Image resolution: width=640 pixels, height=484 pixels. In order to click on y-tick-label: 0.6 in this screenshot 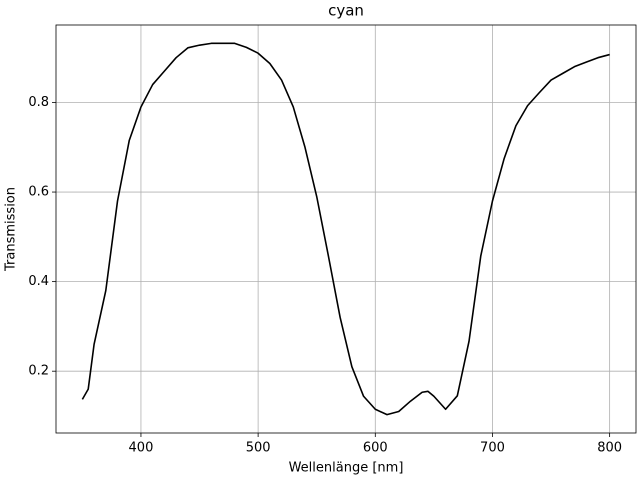, I will do `click(38, 192)`.